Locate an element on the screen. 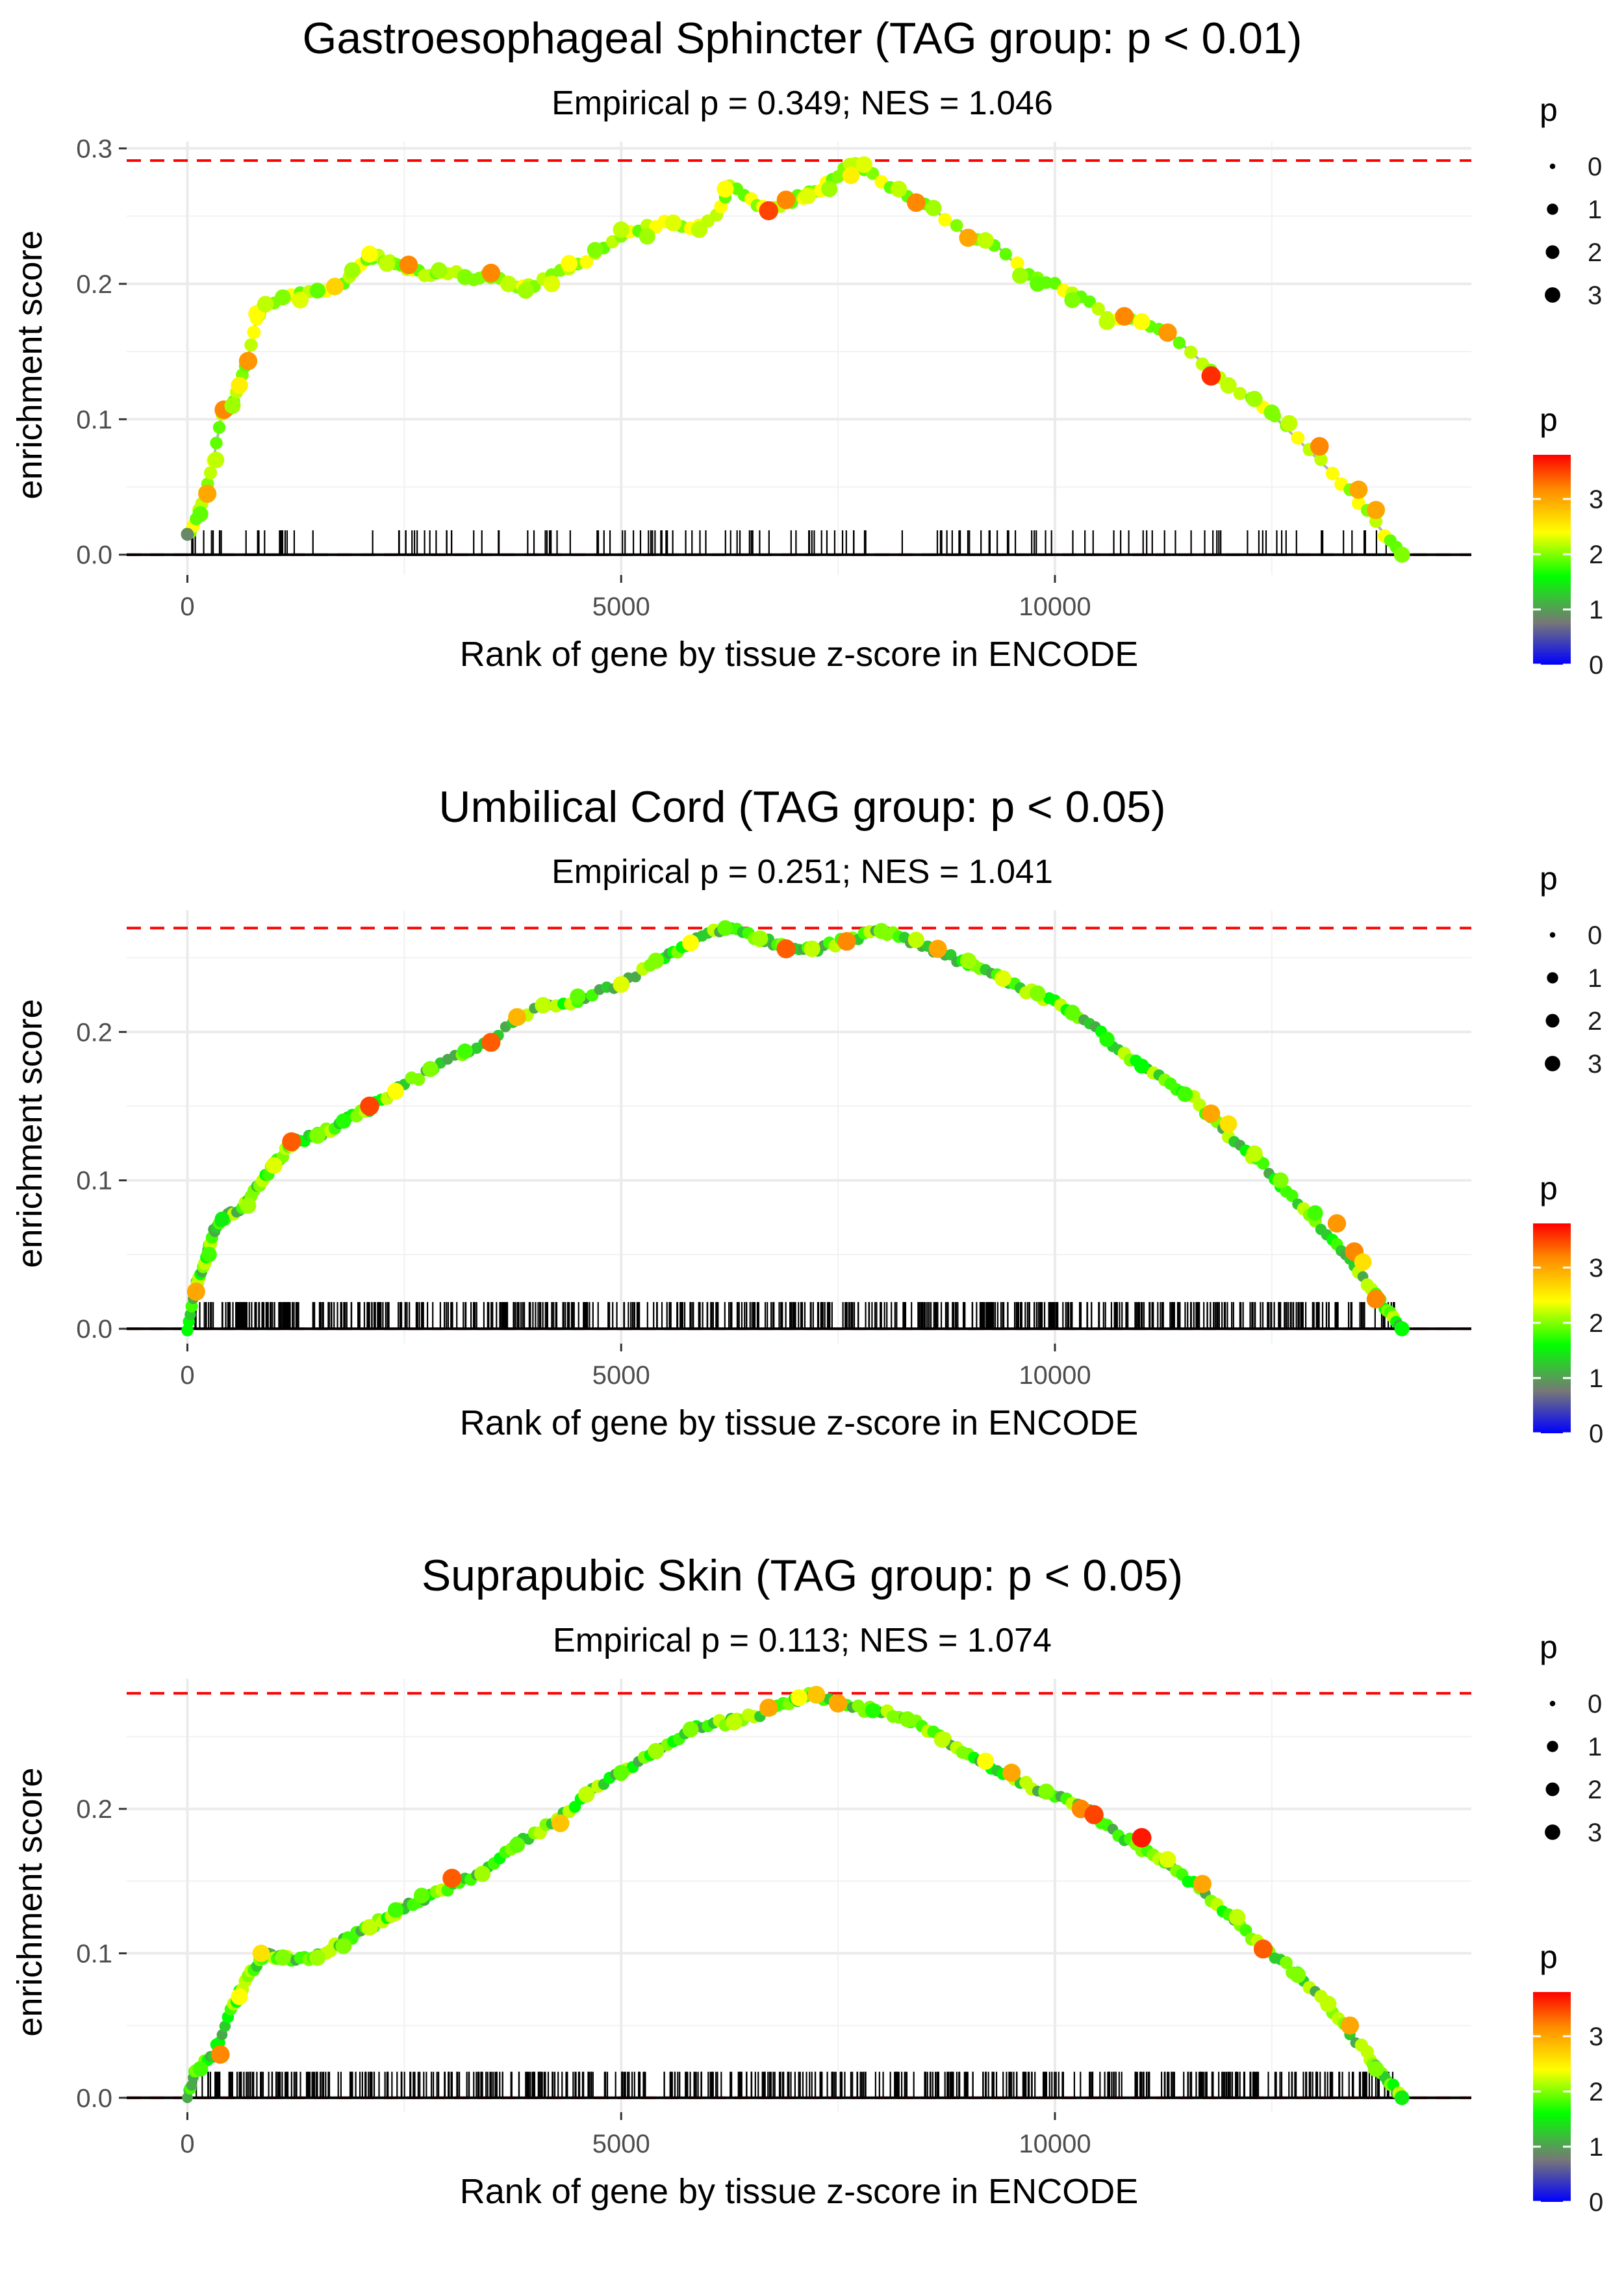 The height and width of the screenshot is (2274, 1624). colorbar-label: 2 is located at coordinates (1596, 2092).